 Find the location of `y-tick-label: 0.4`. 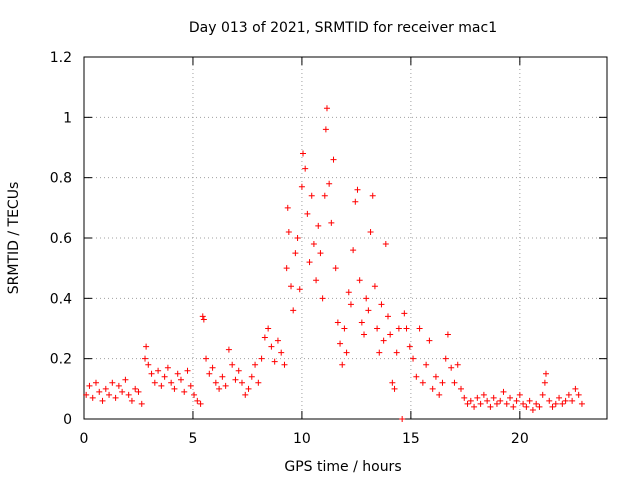

y-tick-label: 0.4 is located at coordinates (61, 299).